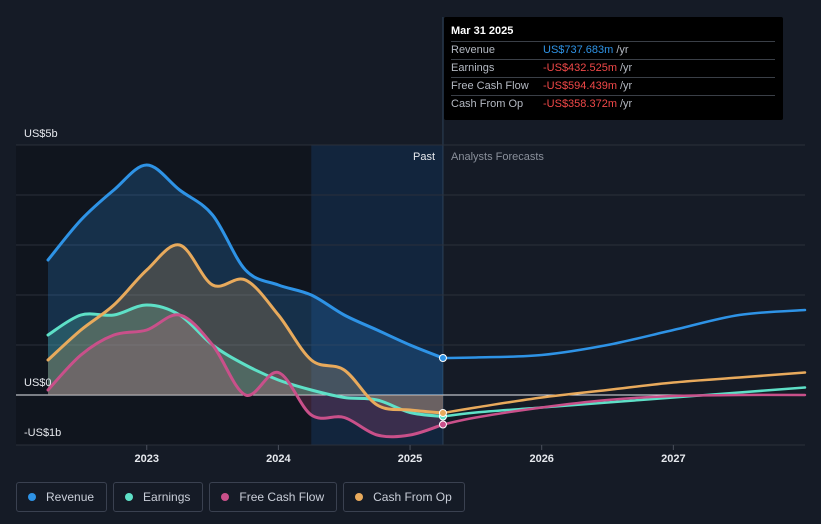 Image resolution: width=821 pixels, height=524 pixels. I want to click on x-tick-label: 2024, so click(278, 459).